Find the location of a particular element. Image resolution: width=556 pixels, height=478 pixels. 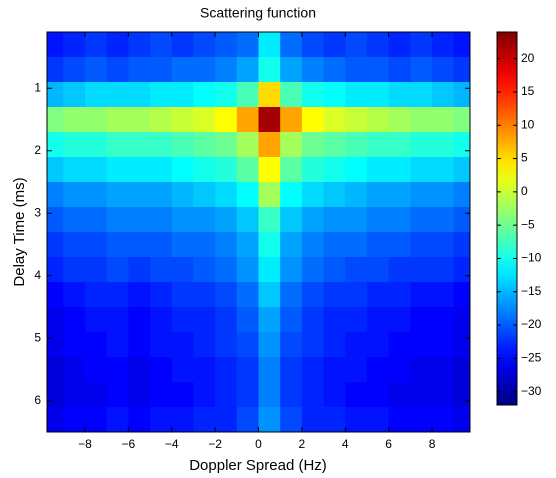

colorbar-tick-label: 10 is located at coordinates (528, 124).